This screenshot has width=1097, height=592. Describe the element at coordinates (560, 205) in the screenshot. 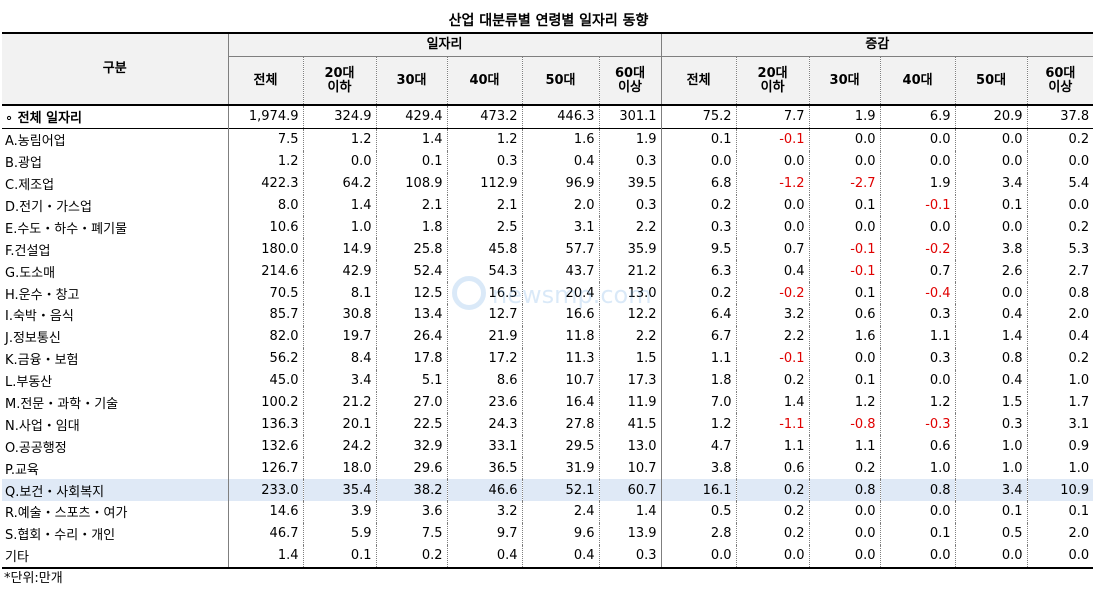

I see `jobs-cell: 2.0` at that location.